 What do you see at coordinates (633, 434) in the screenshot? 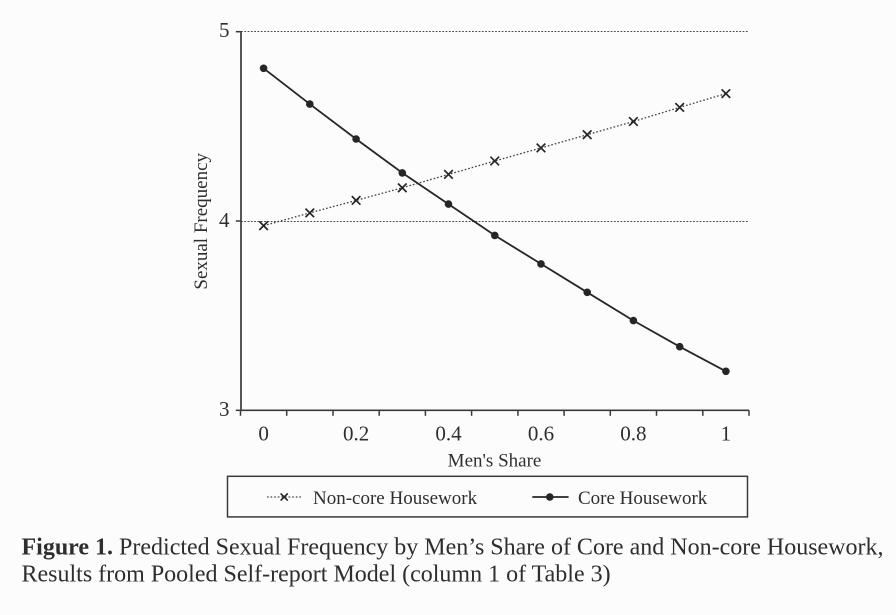
I see `svg-text: 0.8` at bounding box center [633, 434].